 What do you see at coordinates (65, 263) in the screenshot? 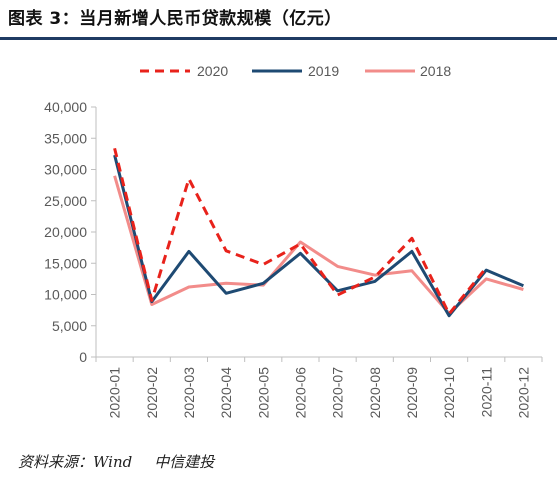
I see `y-tick-label: 15,000` at bounding box center [65, 263].